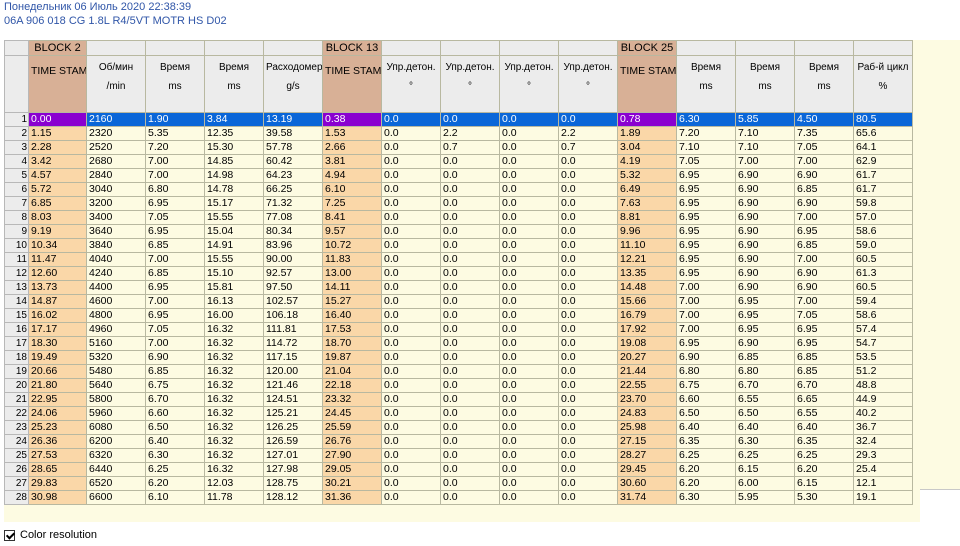  Describe the element at coordinates (352, 245) in the screenshot. I see `timestamp-cell: 10.72` at that location.